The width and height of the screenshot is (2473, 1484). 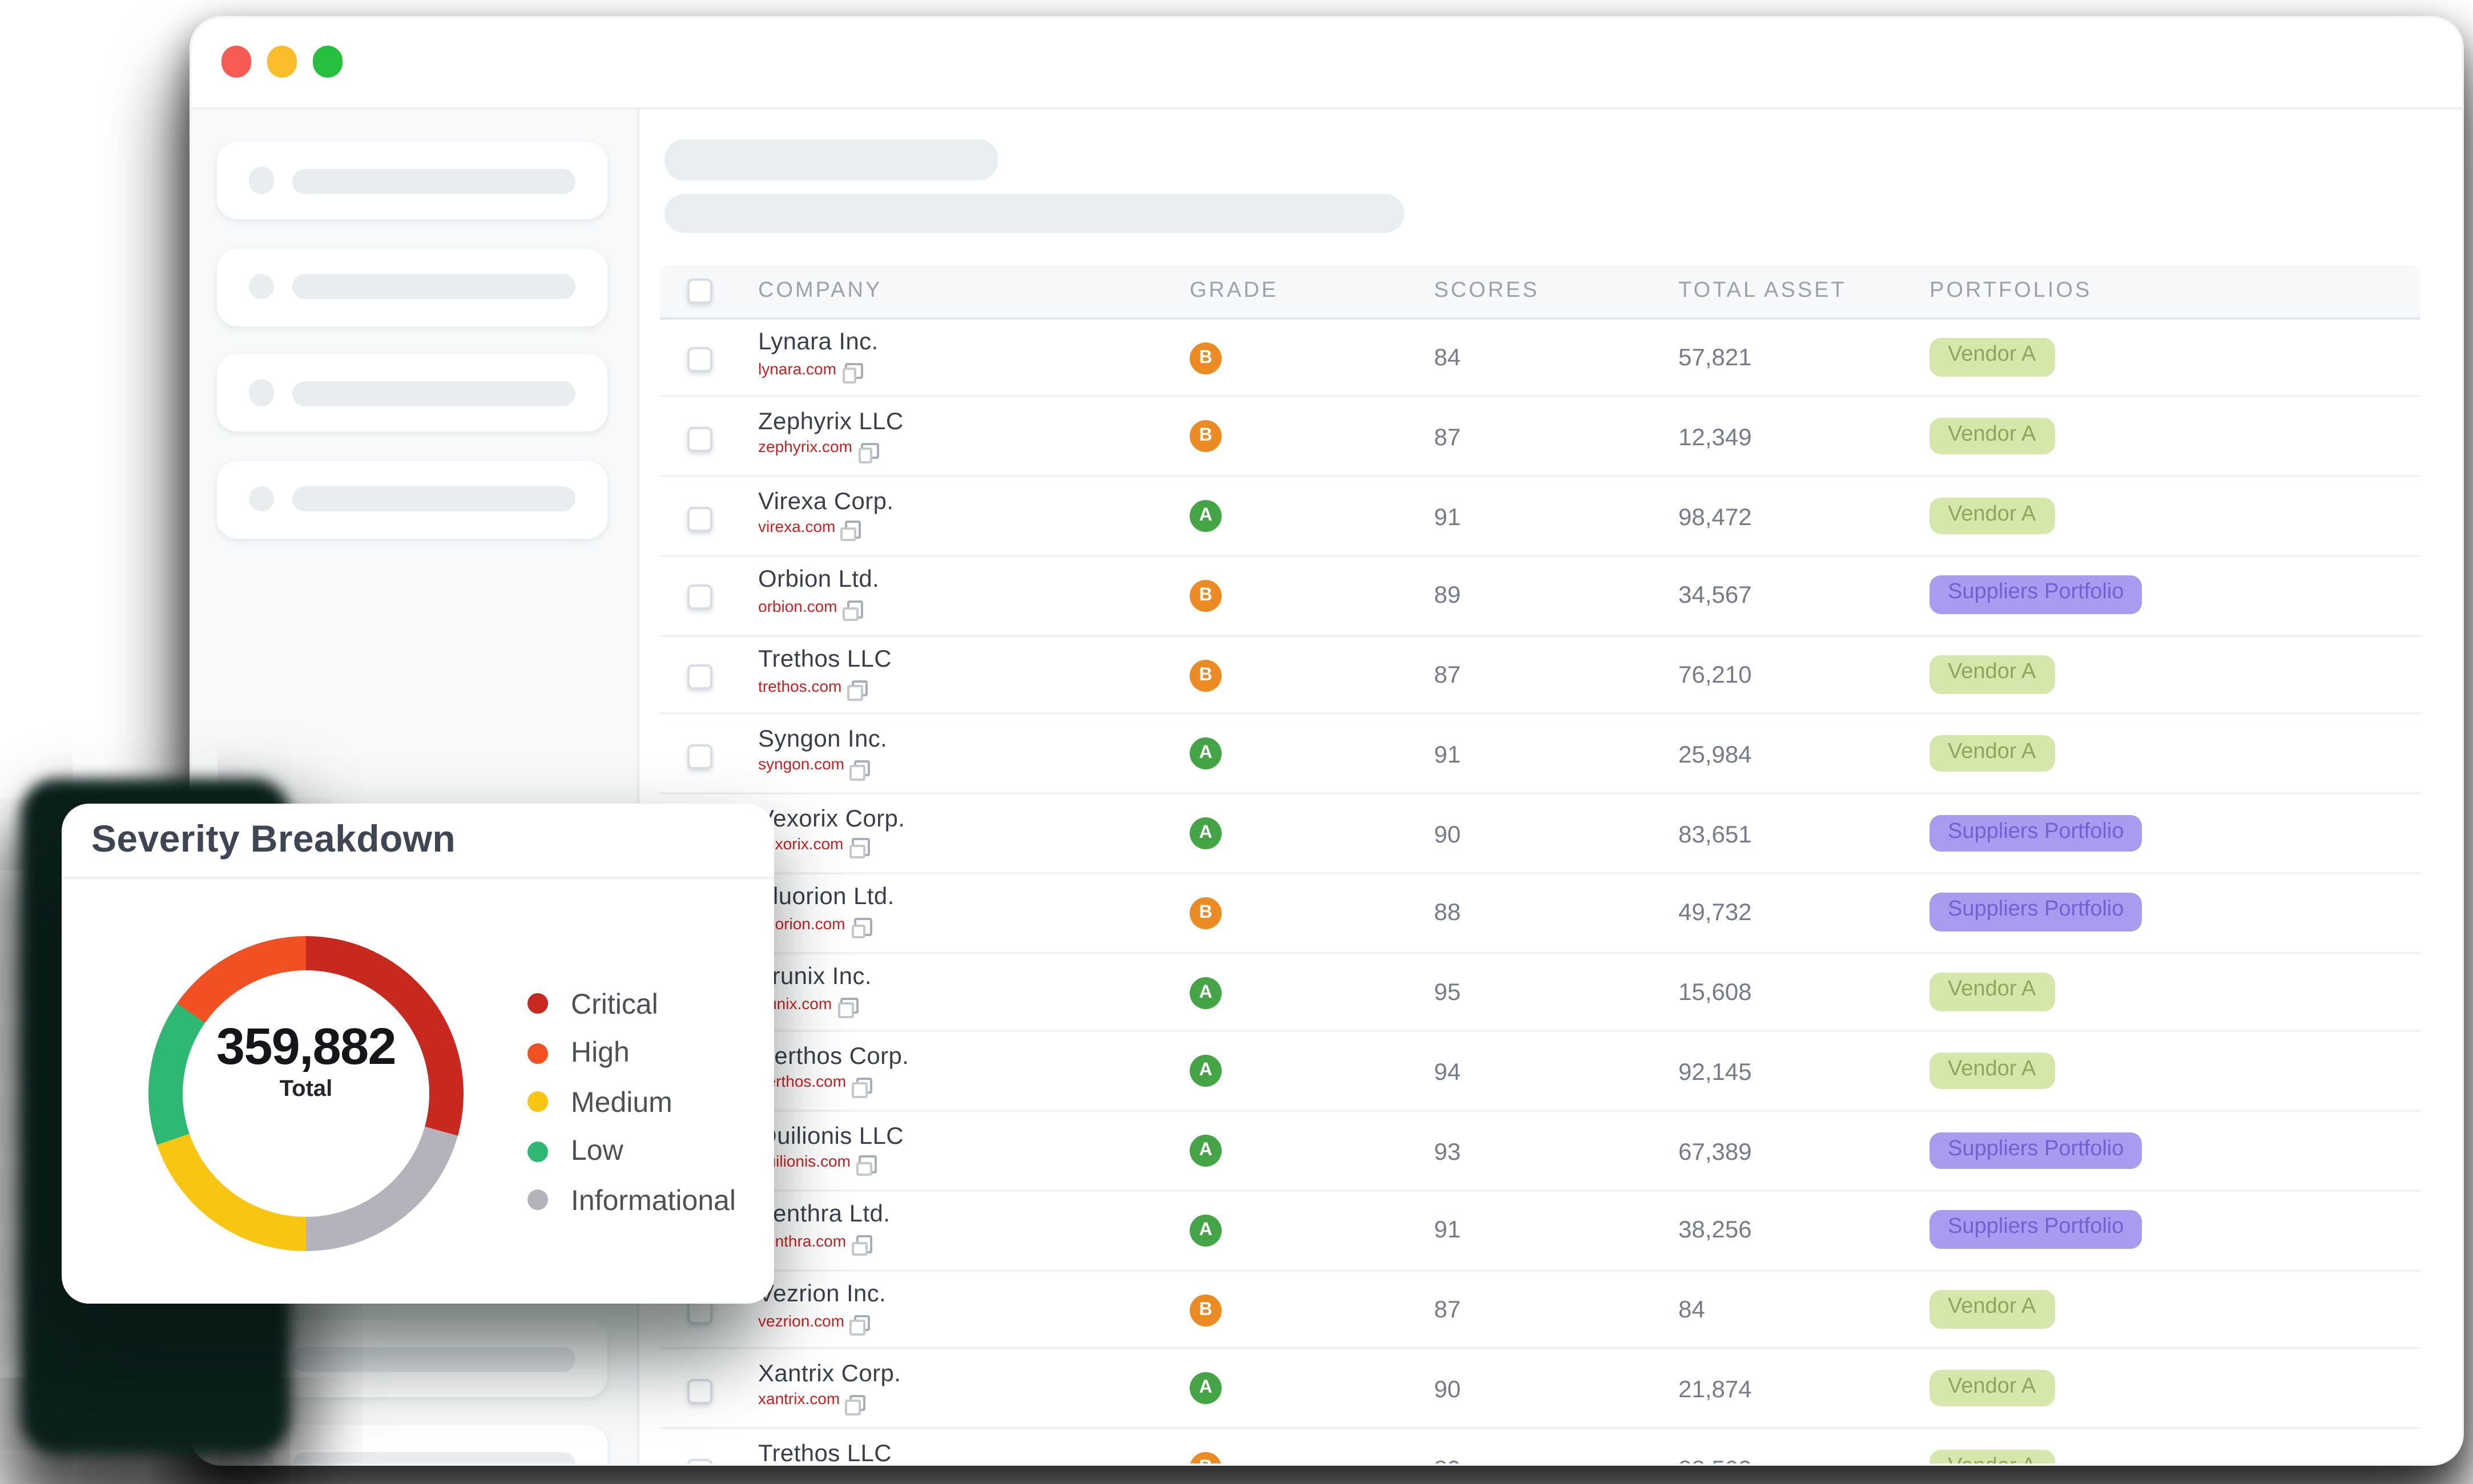 I want to click on select-all-checkbox, so click(x=700, y=291).